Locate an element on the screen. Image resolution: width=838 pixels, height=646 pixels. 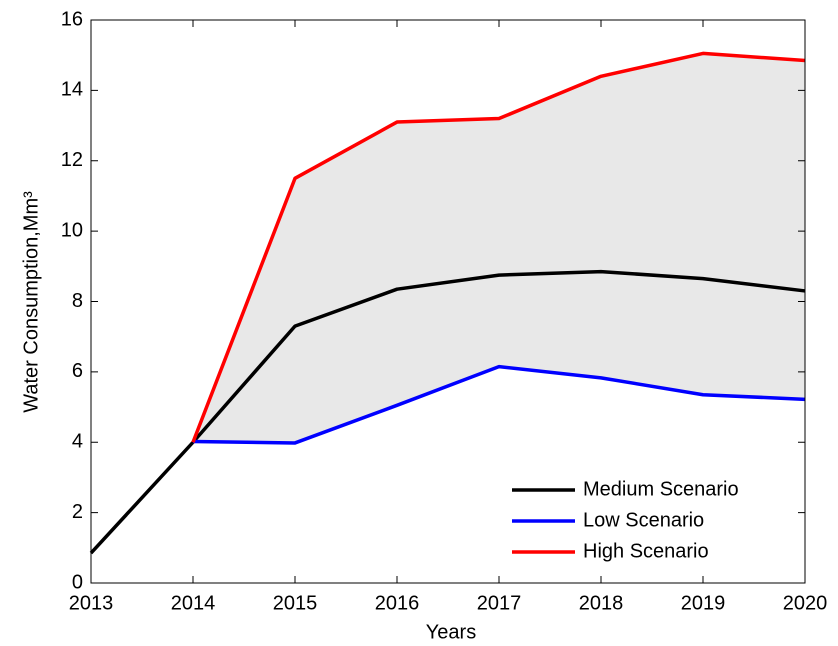
x-tick-label: 2016 is located at coordinates (397, 603).